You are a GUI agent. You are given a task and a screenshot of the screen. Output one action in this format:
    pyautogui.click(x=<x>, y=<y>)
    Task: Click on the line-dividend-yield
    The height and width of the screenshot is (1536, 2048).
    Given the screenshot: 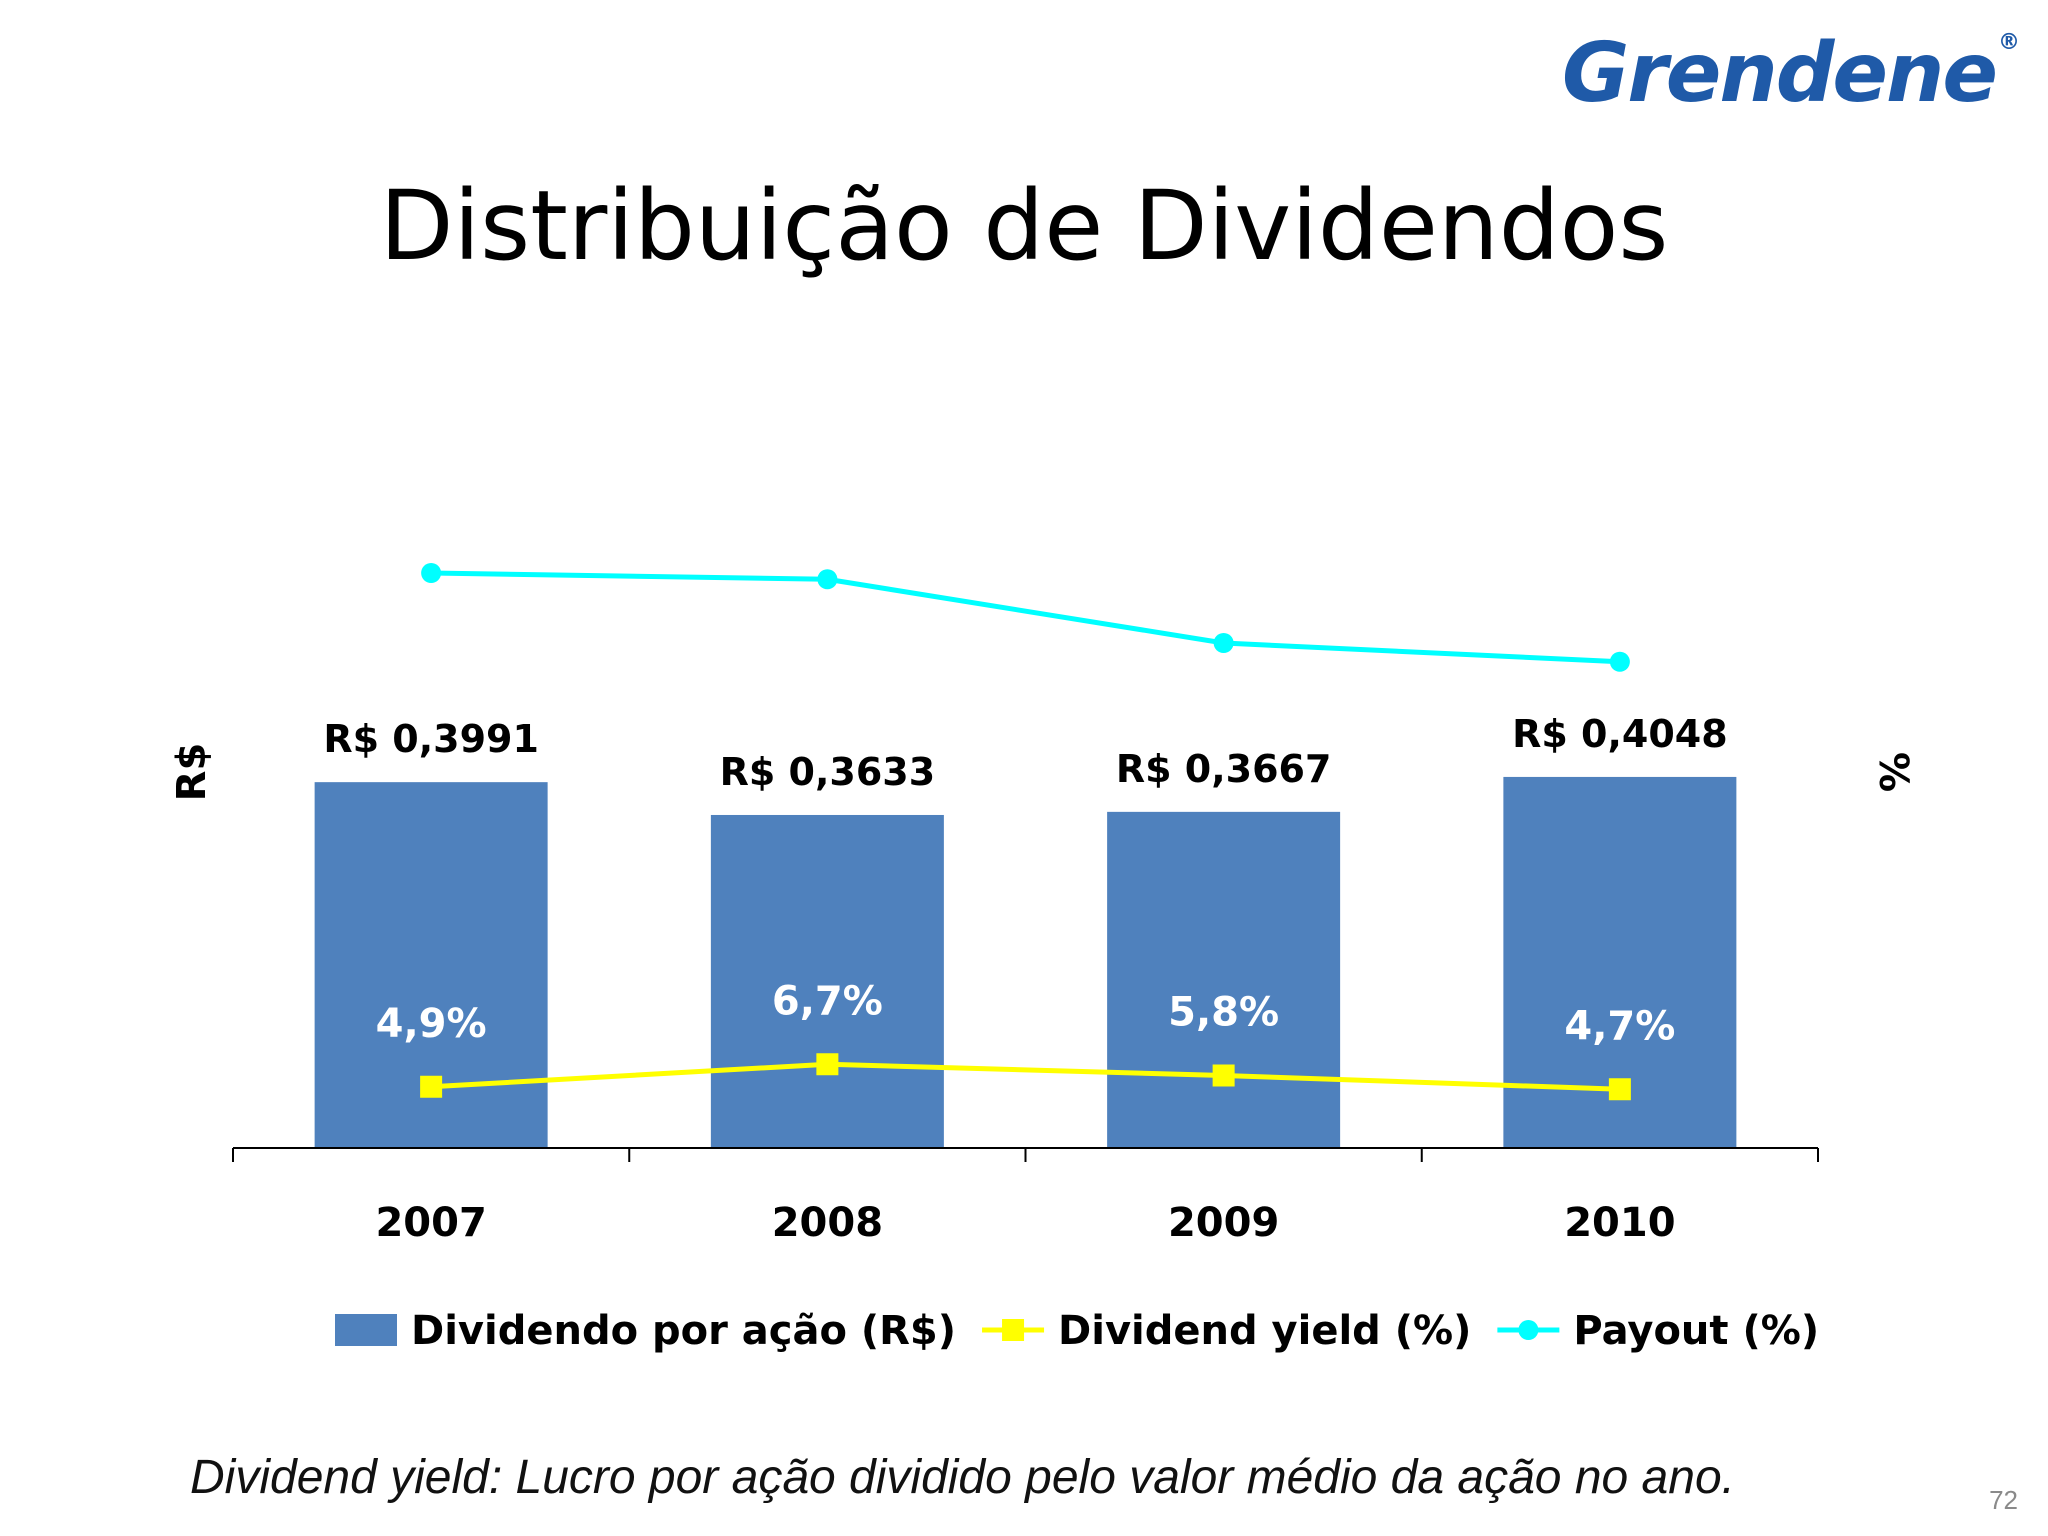 What is the action you would take?
    pyautogui.click(x=1025, y=1076)
    